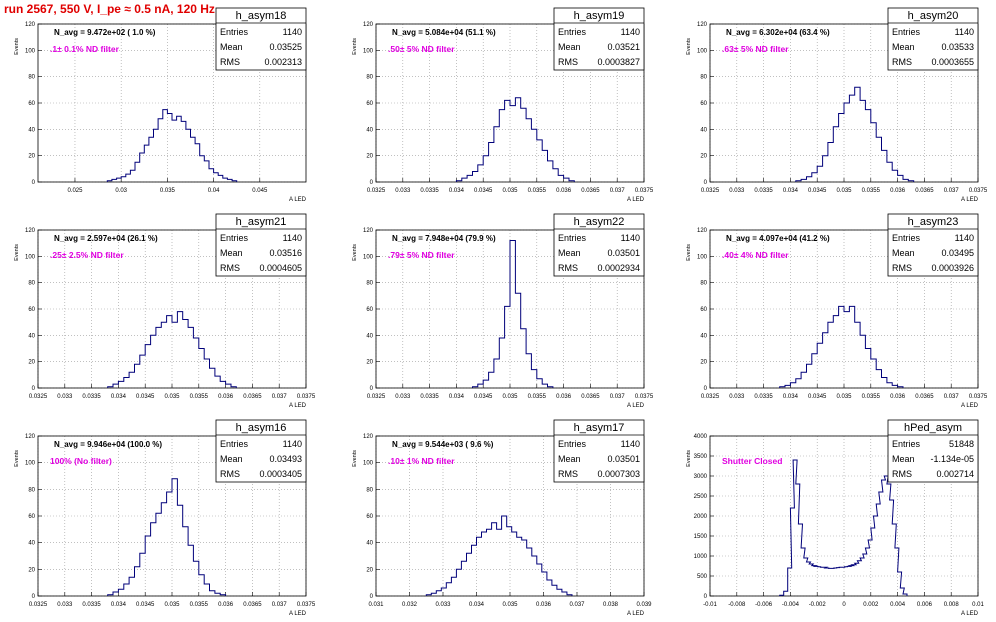 This screenshot has height=622, width=996. Describe the element at coordinates (763, 397) in the screenshot. I see `x-tick-label: 0.0335` at that location.